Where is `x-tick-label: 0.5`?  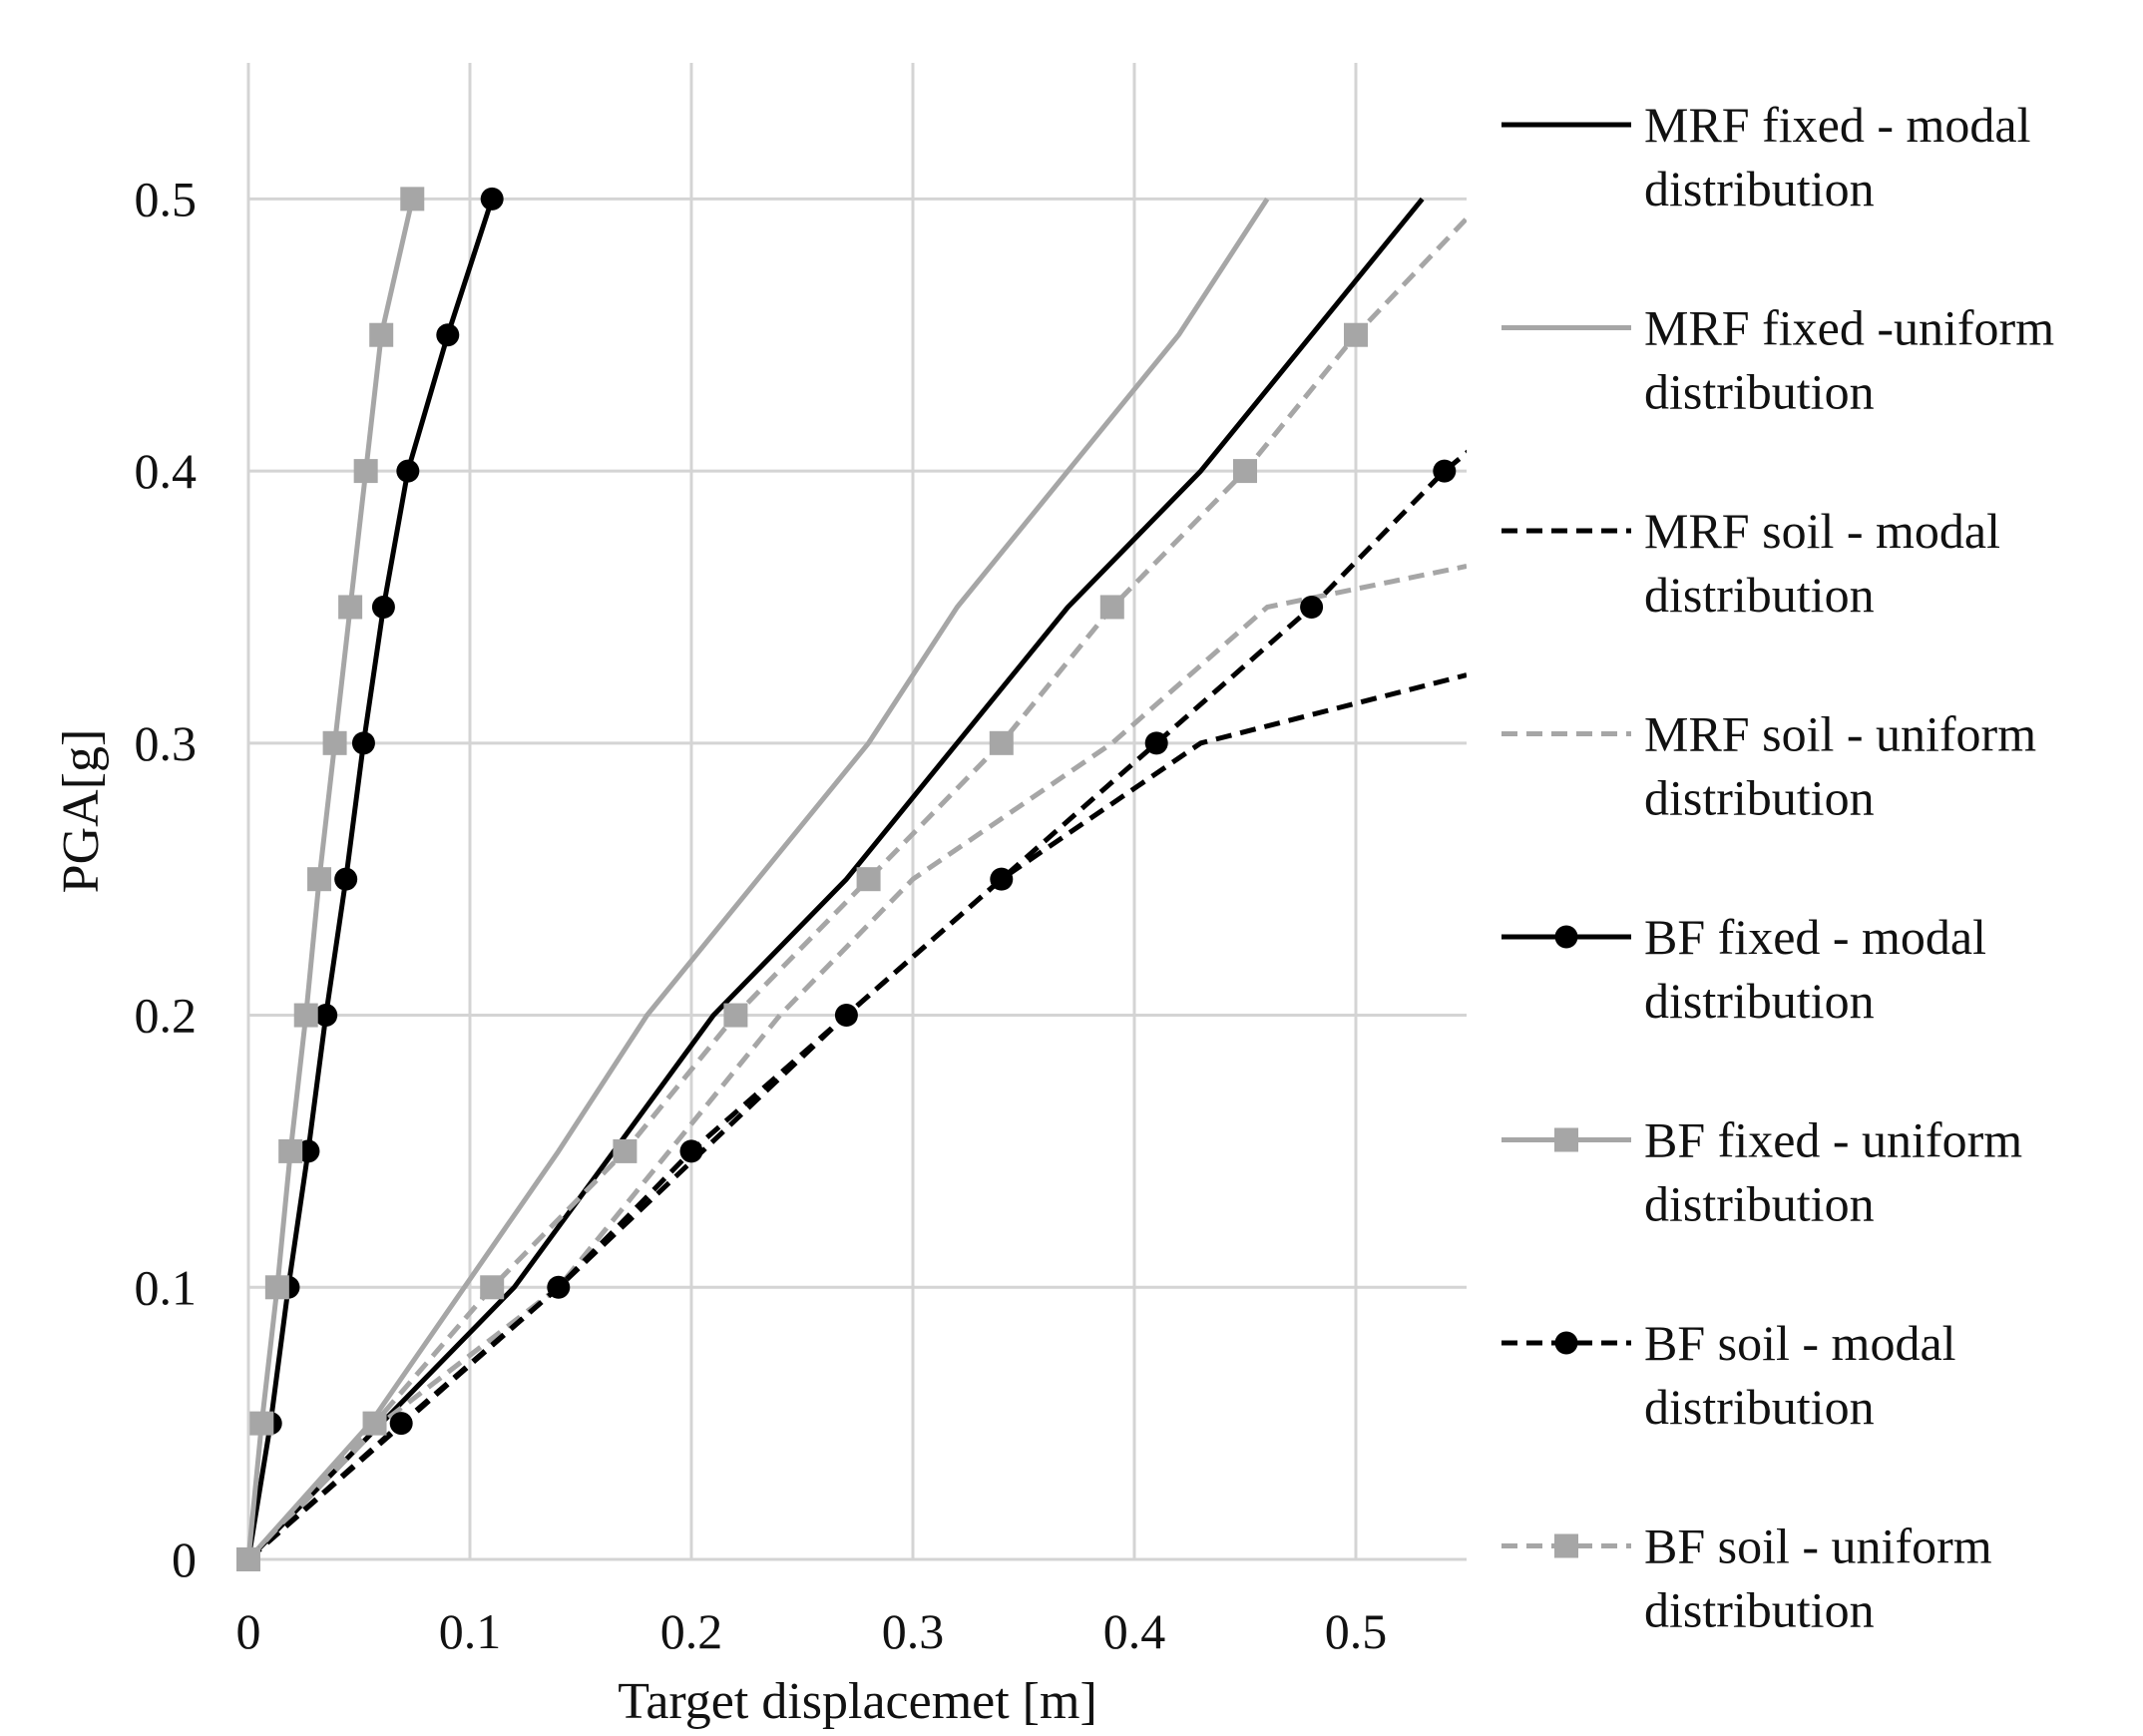
x-tick-label: 0.5 is located at coordinates (1356, 1631).